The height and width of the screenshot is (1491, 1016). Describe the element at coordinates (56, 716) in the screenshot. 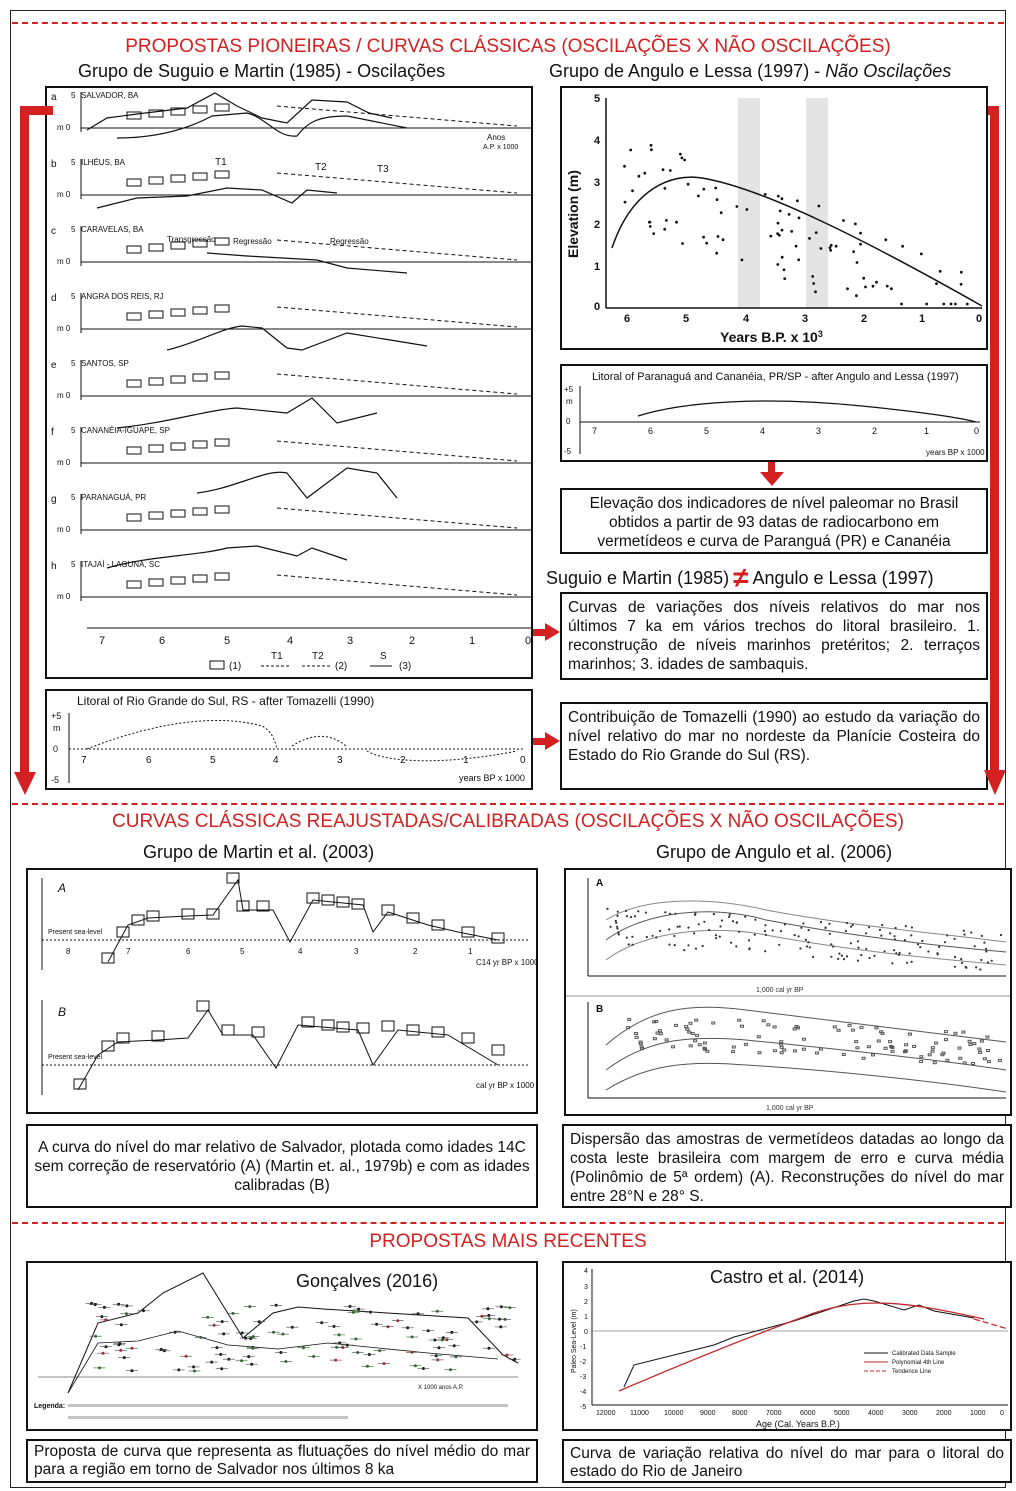

I see `y-tick: +5` at that location.